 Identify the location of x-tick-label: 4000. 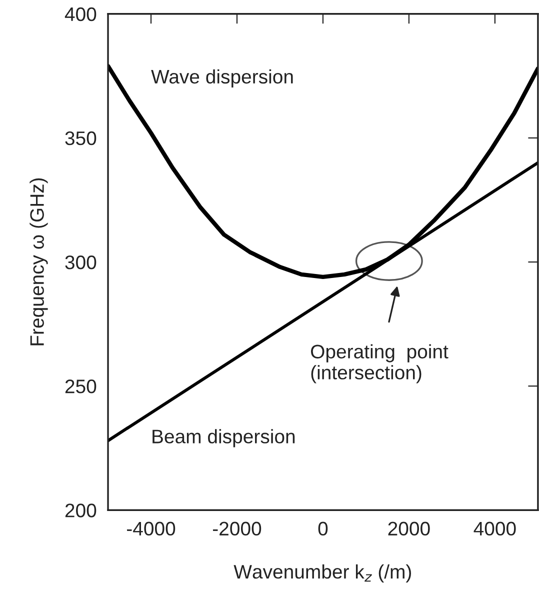
(495, 529).